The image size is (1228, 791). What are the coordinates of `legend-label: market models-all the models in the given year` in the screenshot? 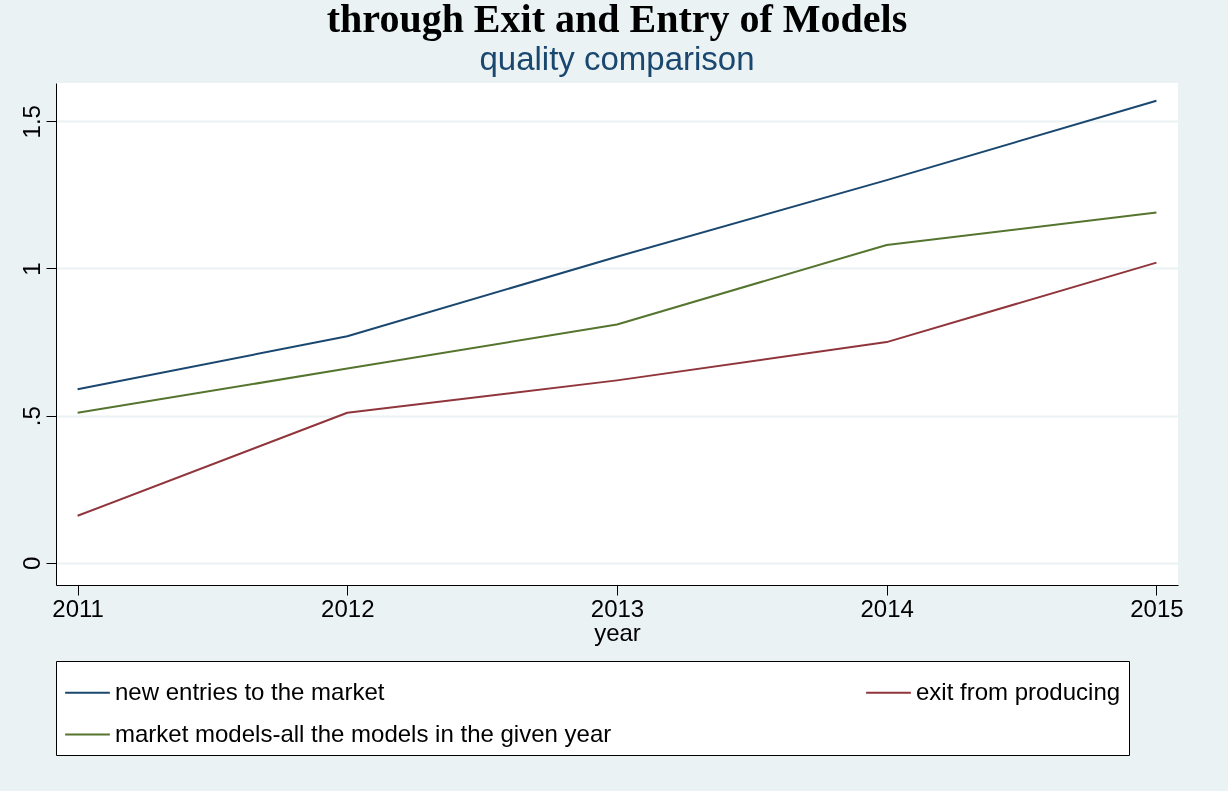 It's located at (363, 733).